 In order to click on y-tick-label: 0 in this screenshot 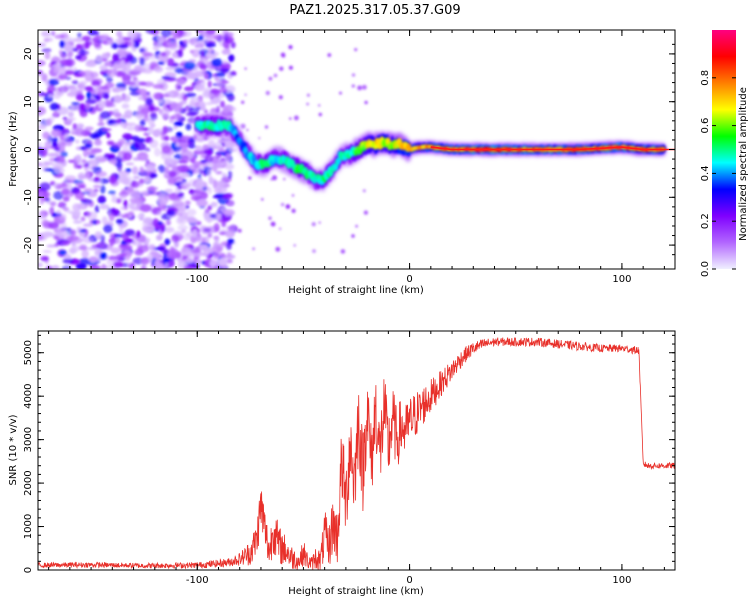, I will do `click(28, 149)`.